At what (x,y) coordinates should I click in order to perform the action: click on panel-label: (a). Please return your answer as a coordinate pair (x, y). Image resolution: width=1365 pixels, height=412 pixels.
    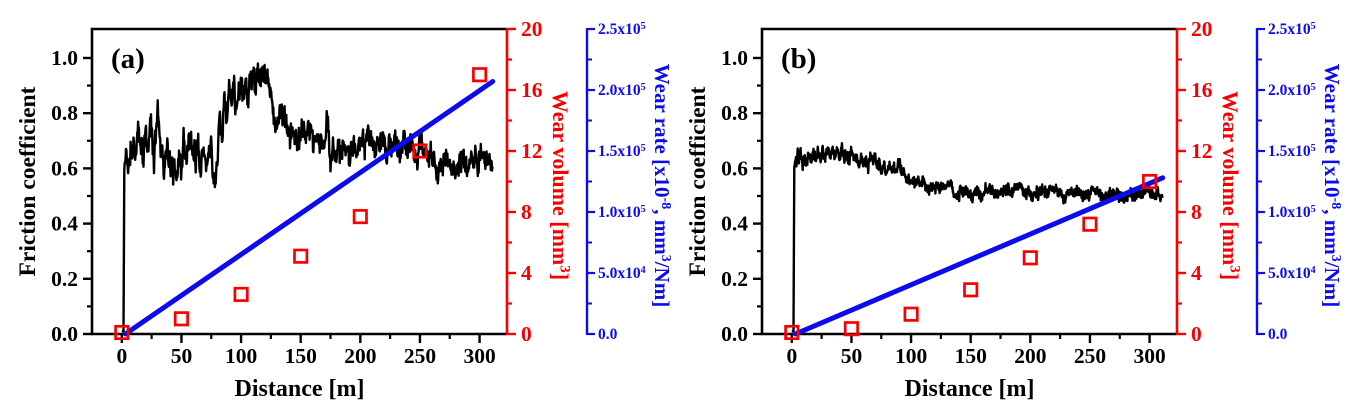
    Looking at the image, I should click on (128, 59).